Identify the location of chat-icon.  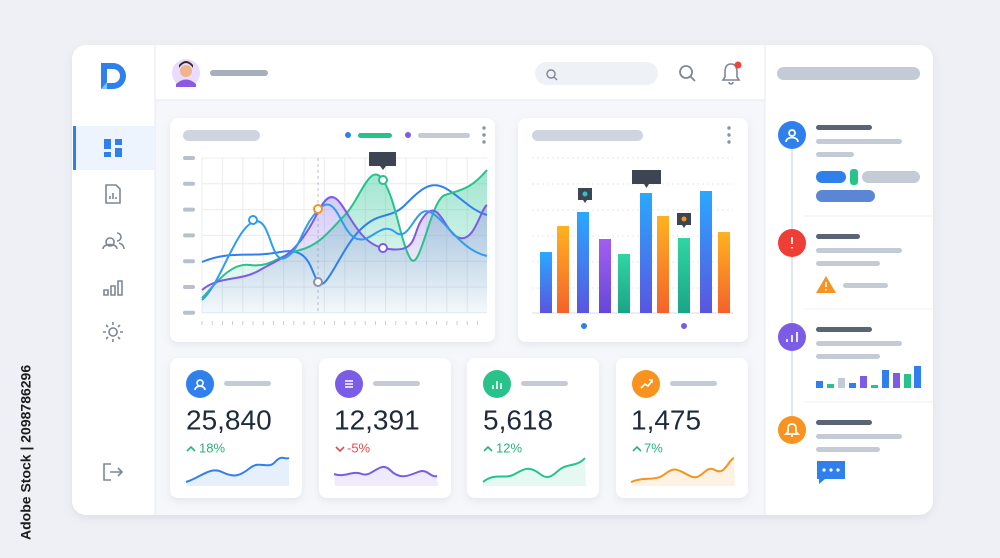
(831, 472).